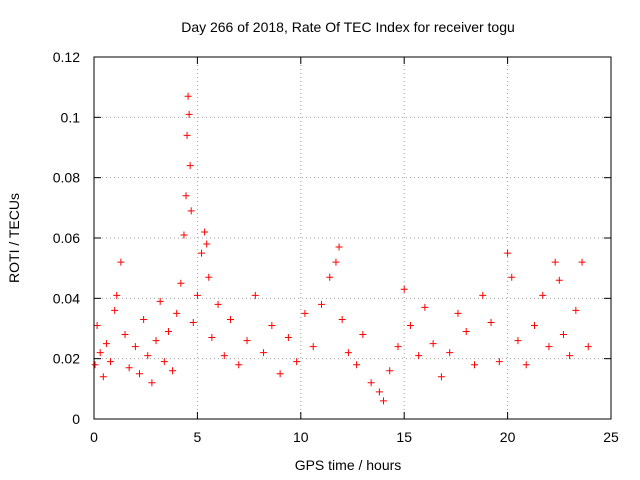 The image size is (640, 480). I want to click on y-axis-label: ROTI / TECUs, so click(14, 238).